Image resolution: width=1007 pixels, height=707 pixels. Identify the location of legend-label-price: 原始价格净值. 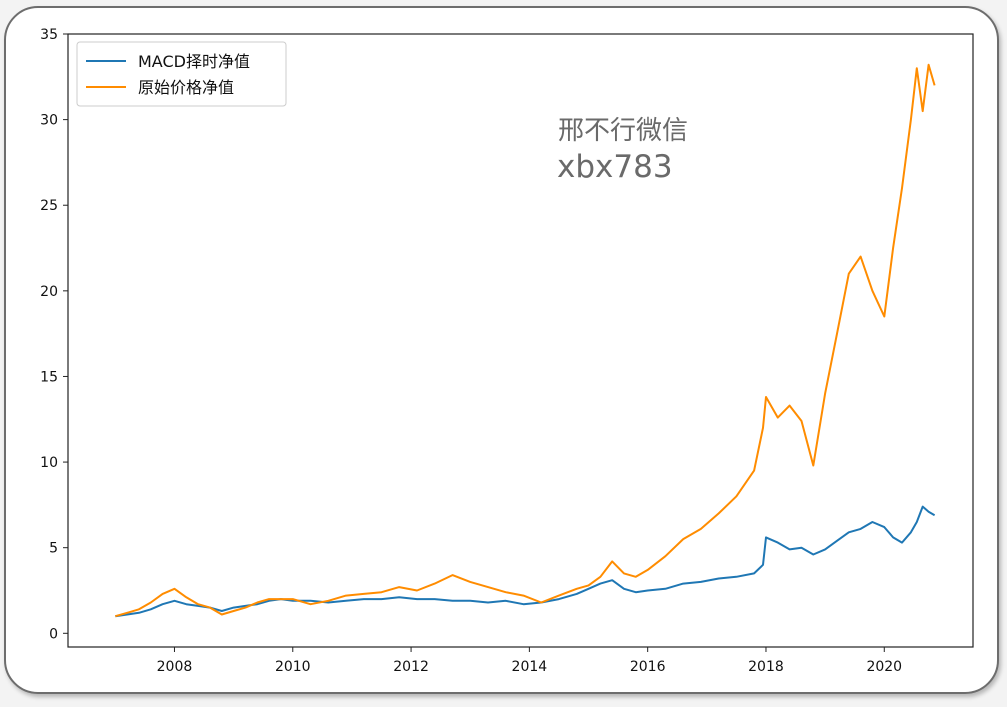
(186, 87).